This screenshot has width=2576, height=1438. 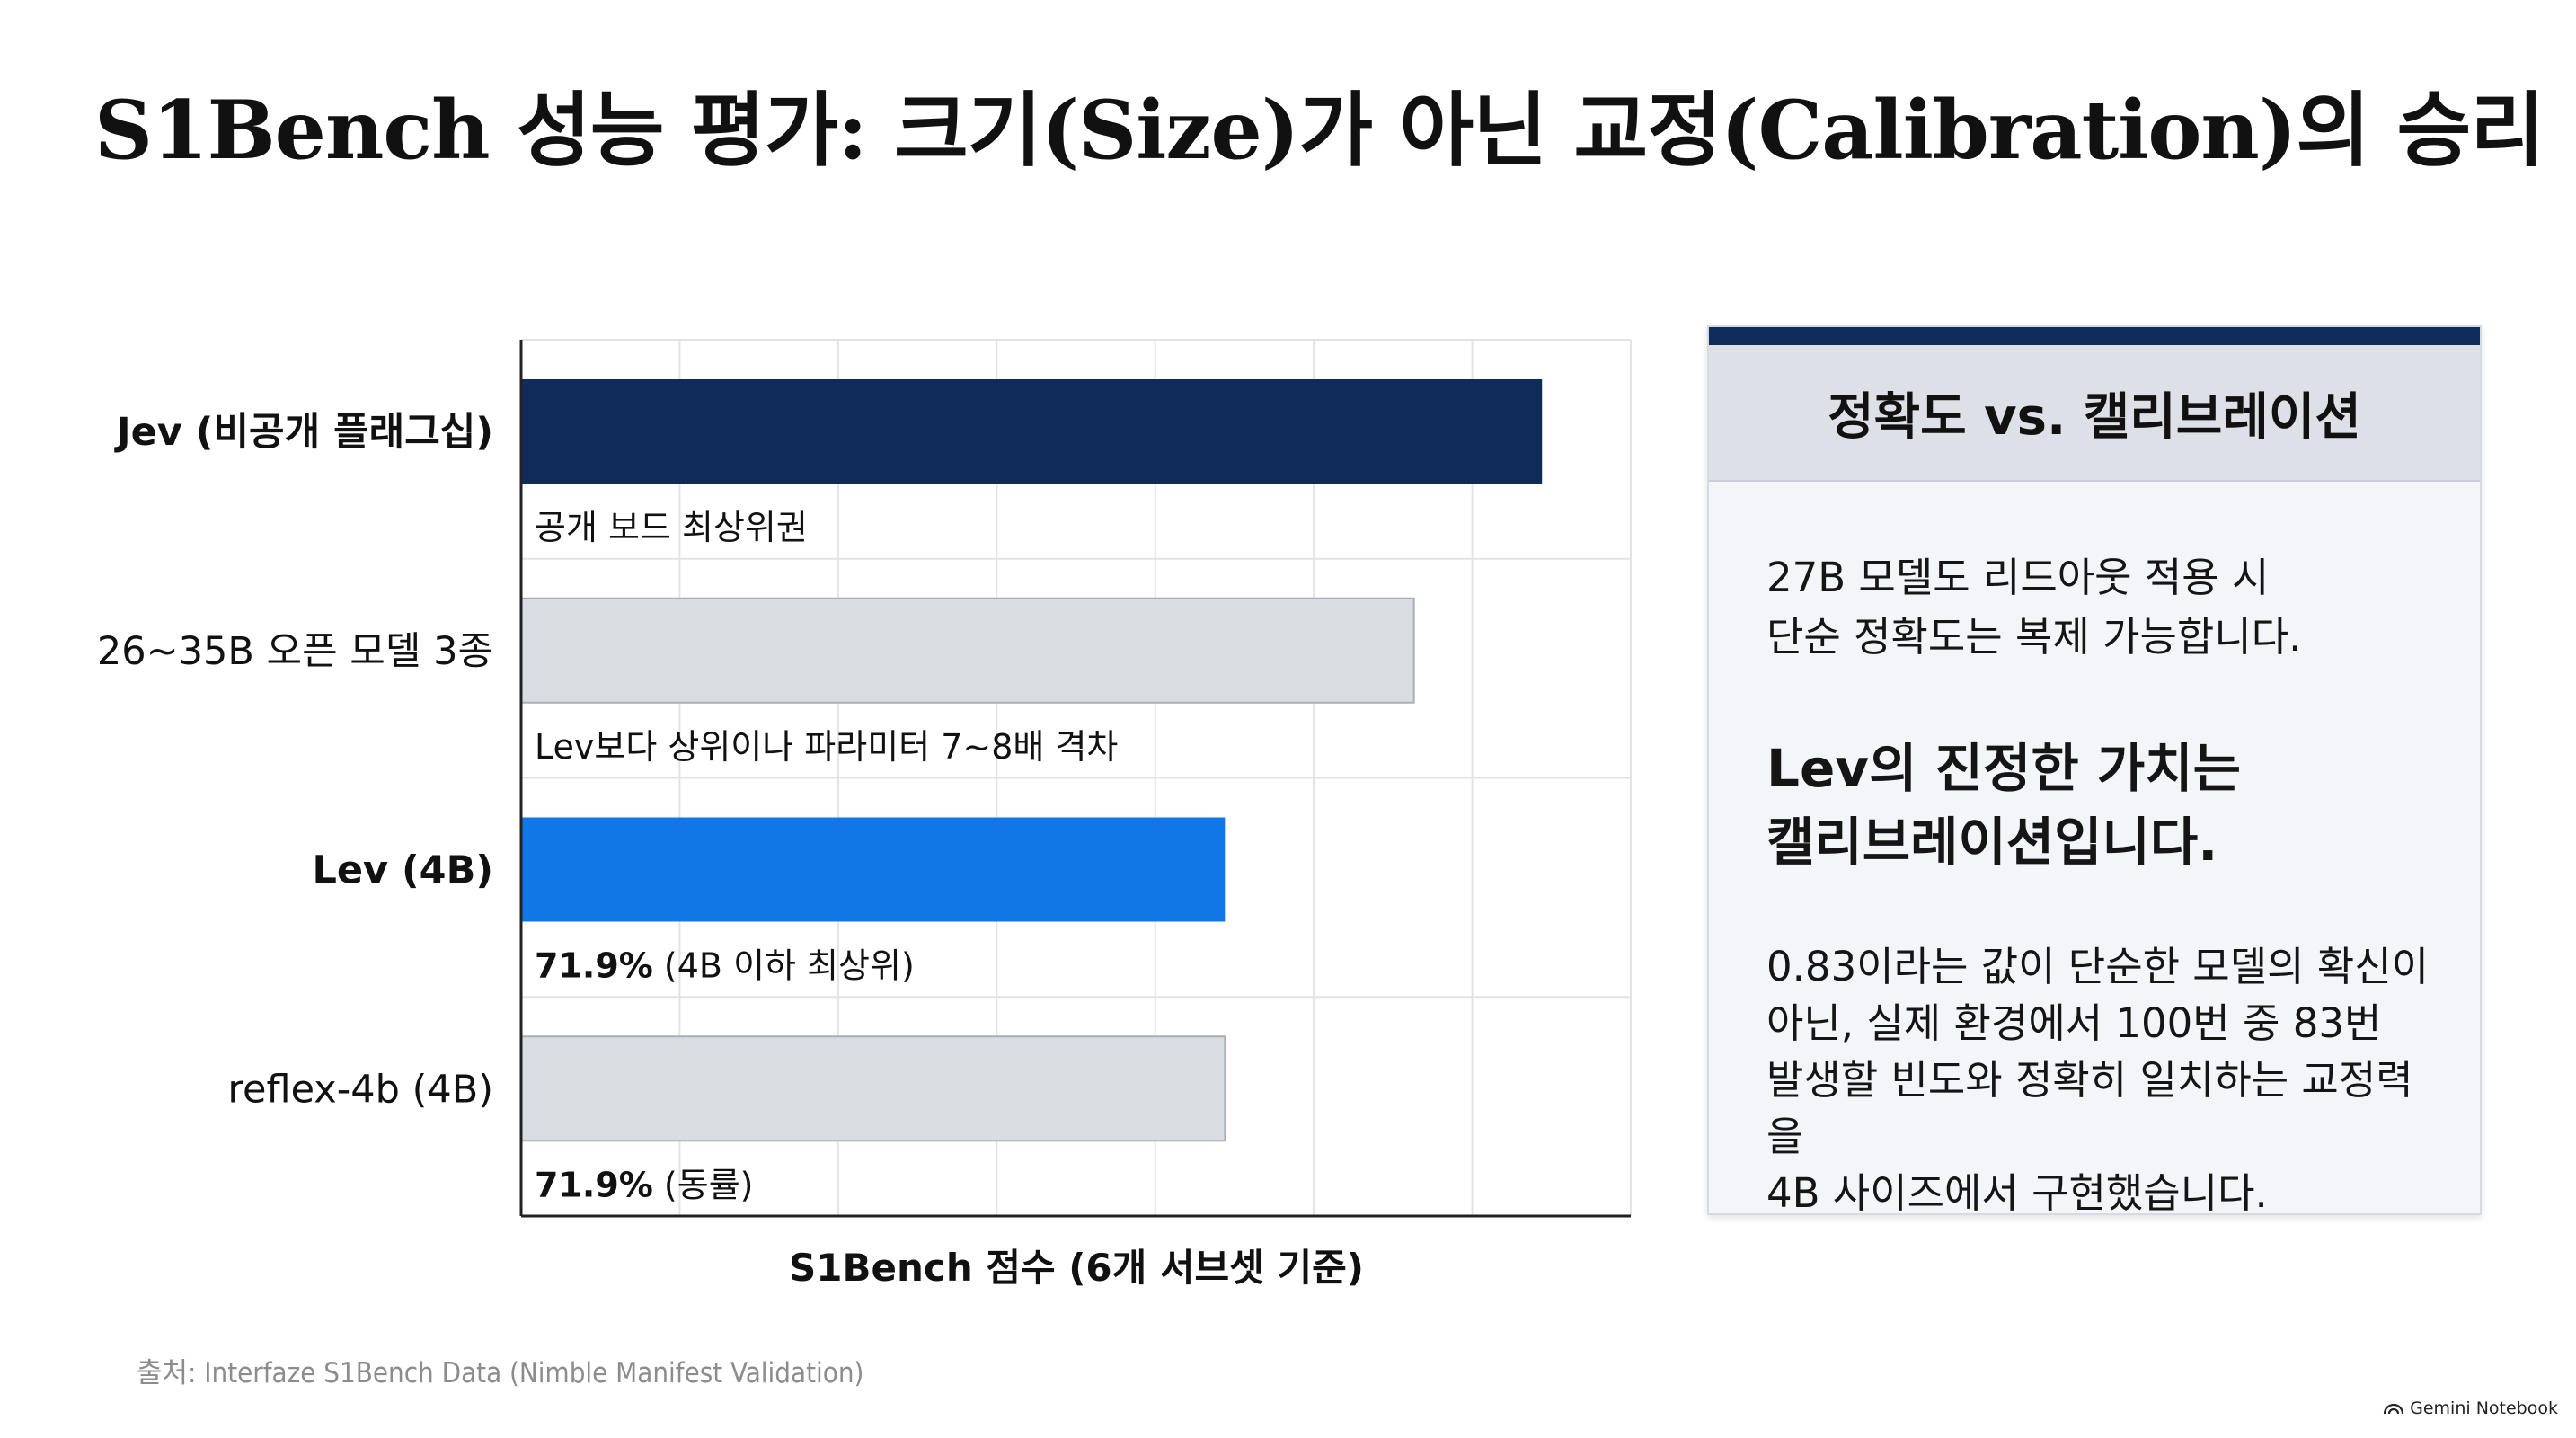 I want to click on panel-accent-bar, so click(x=2094, y=336).